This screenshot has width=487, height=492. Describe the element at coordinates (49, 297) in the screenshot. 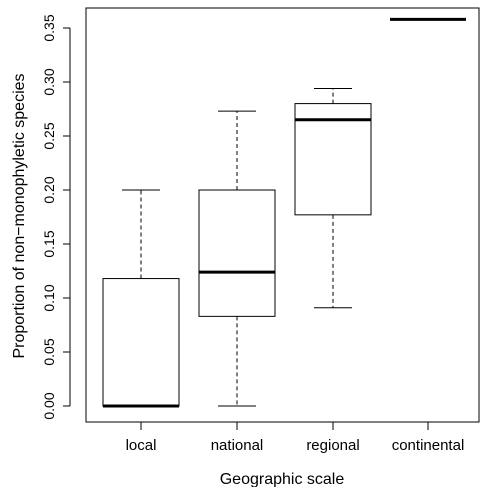

I see `y-tick-label-2: 0.10` at that location.